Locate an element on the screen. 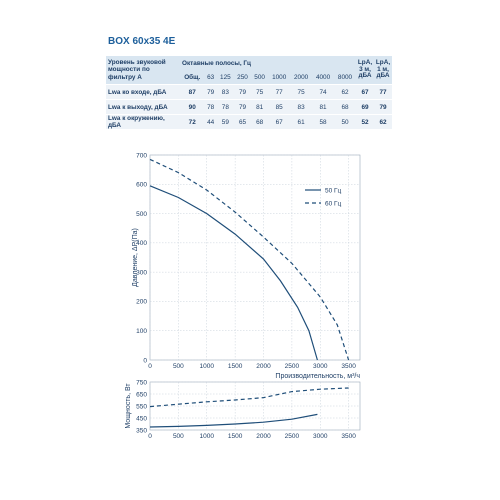 The height and width of the screenshot is (500, 500). table-cell: 85 is located at coordinates (279, 107).